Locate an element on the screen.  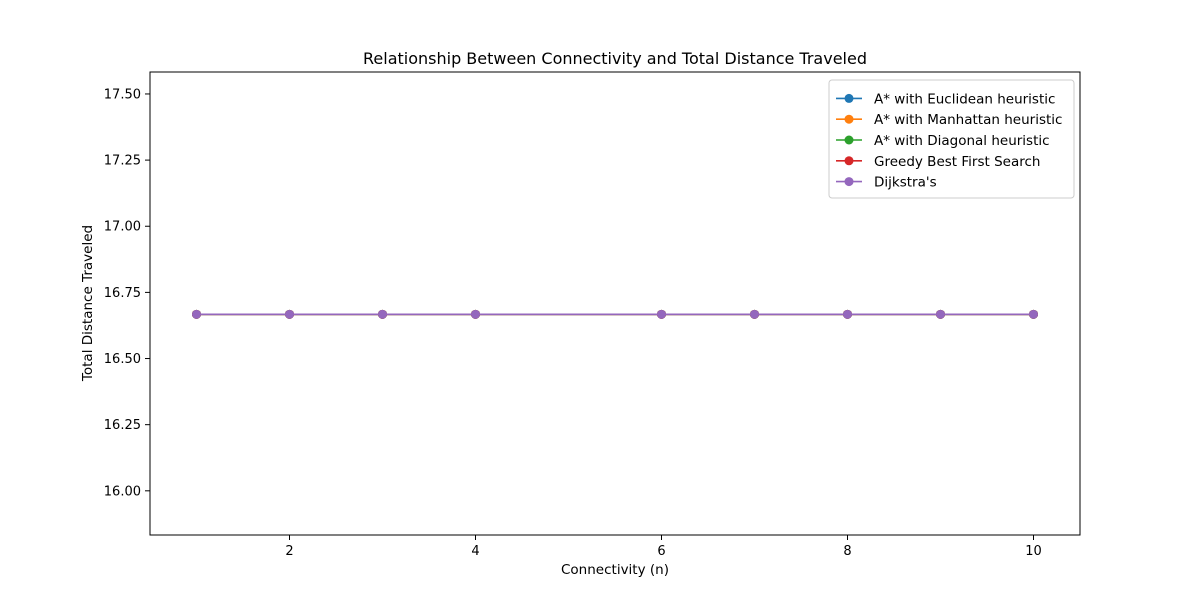
y-tick-label: 17.25 is located at coordinates (122, 161).